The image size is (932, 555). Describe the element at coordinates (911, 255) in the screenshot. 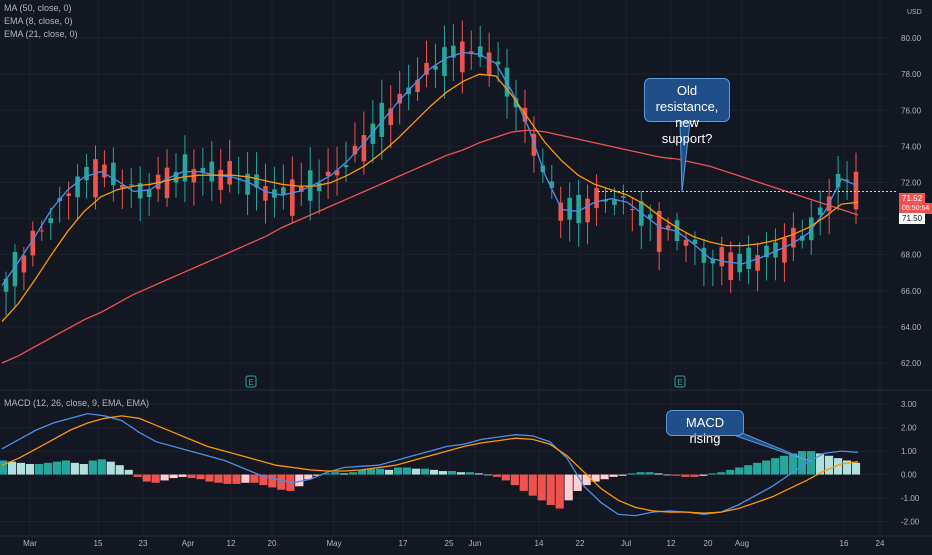

I see `price-axis-tick-label: 68.00` at that location.